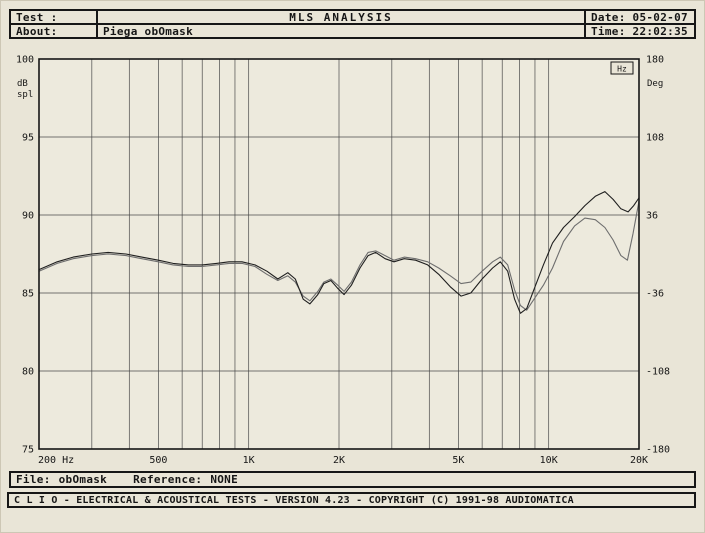 Image resolution: width=705 pixels, height=533 pixels. I want to click on file-label: File:, so click(33, 479).